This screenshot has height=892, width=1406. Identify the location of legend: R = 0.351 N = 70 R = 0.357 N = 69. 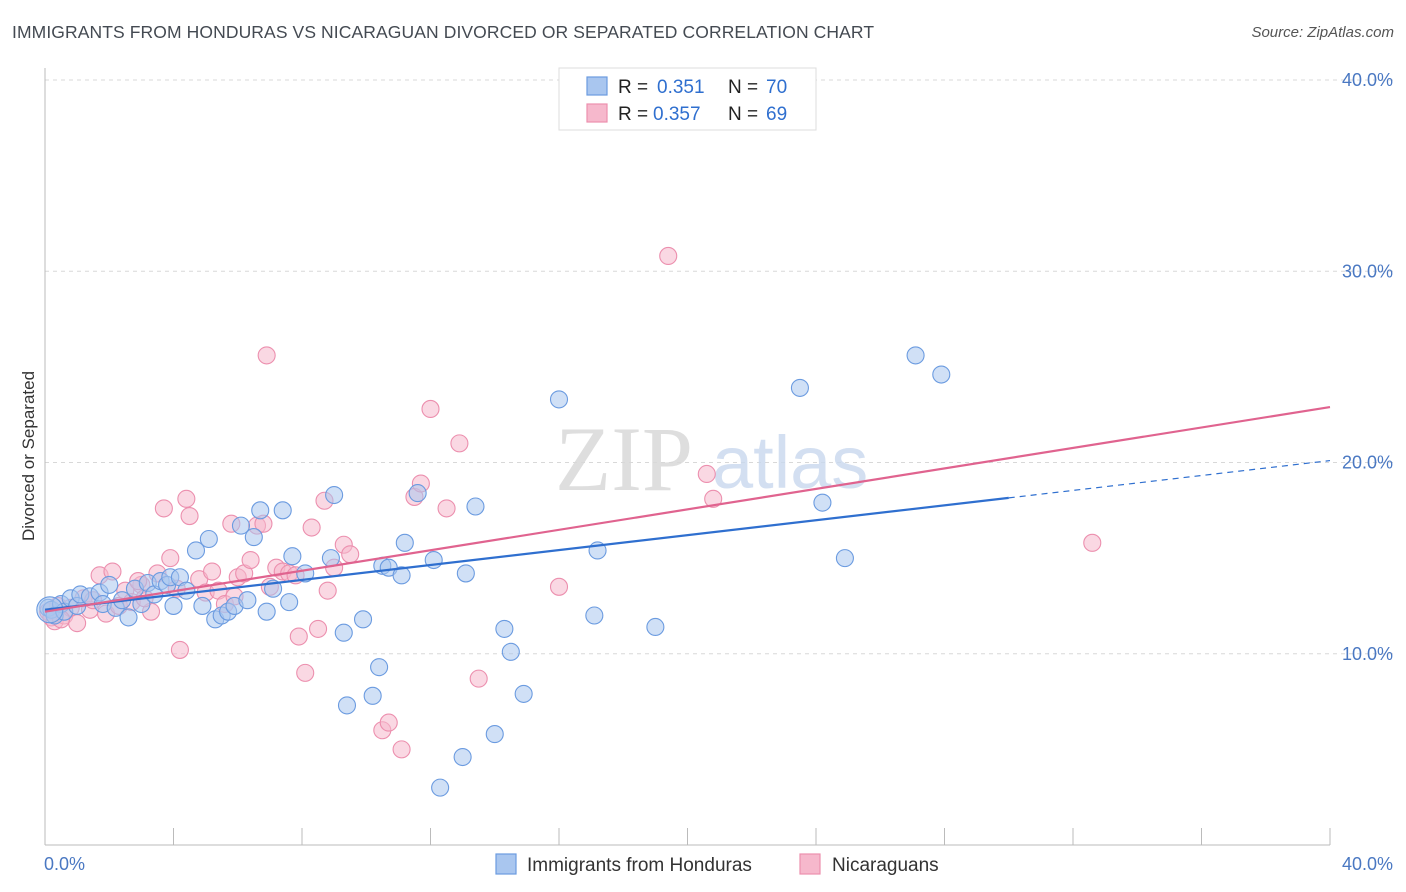
(687, 99).